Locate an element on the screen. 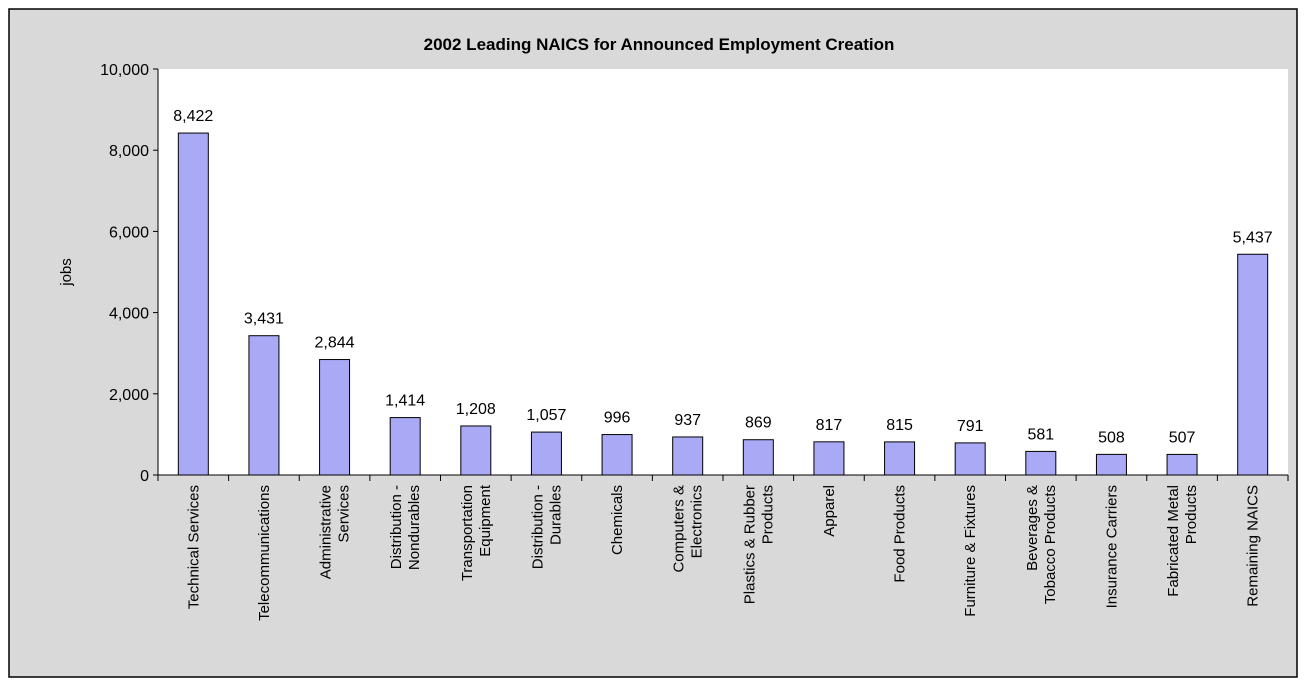  x-category-line: Telecommunications is located at coordinates (264, 553).